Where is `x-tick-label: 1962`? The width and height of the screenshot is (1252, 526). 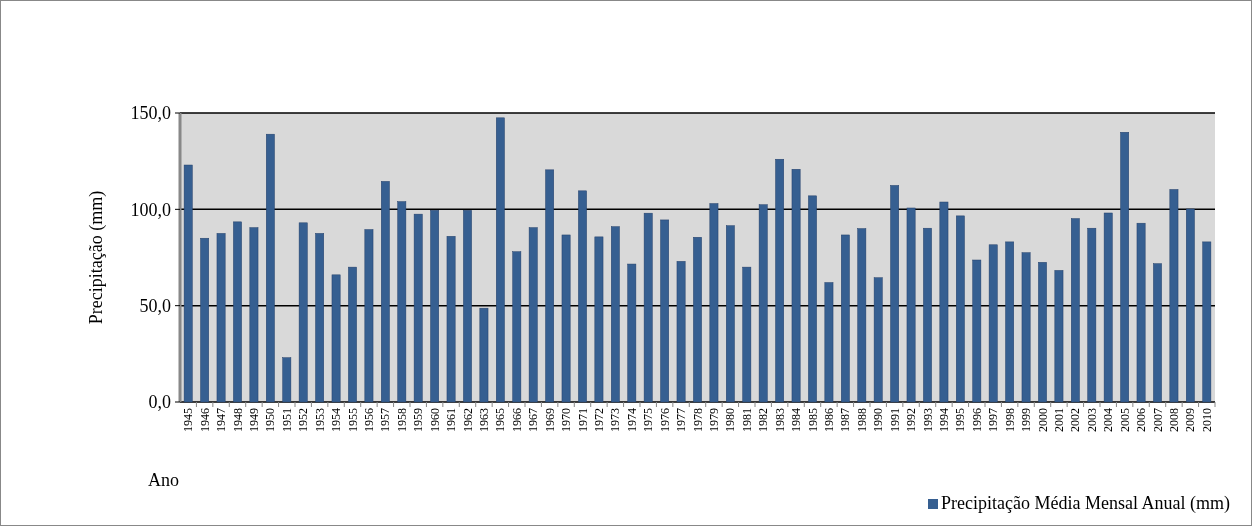 x-tick-label: 1962 is located at coordinates (467, 420).